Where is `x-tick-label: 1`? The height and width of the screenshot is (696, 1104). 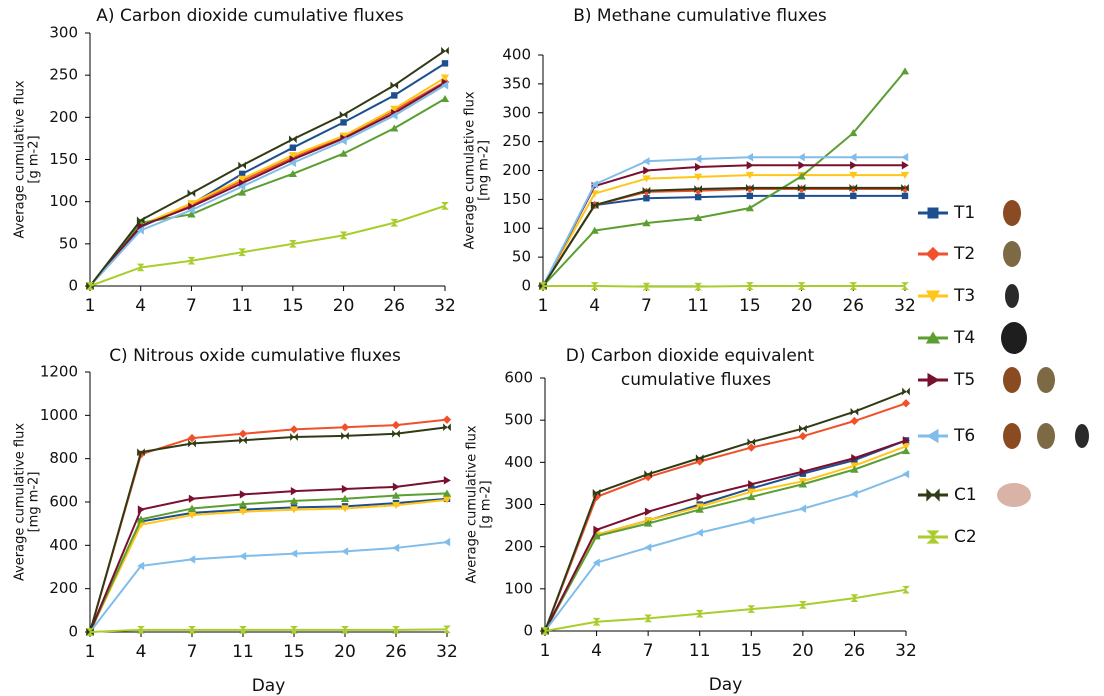 x-tick-label: 1 is located at coordinates (90, 652).